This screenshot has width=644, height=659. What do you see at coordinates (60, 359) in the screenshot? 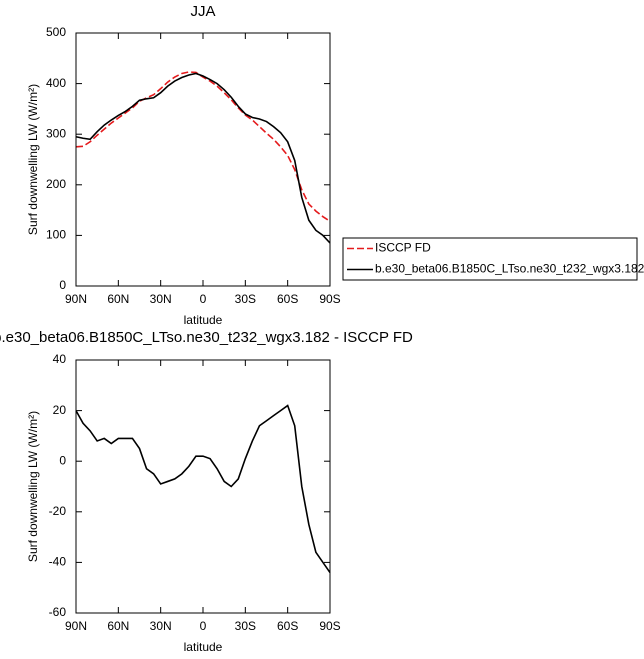
I see `y-tick-label: 40` at bounding box center [60, 359].